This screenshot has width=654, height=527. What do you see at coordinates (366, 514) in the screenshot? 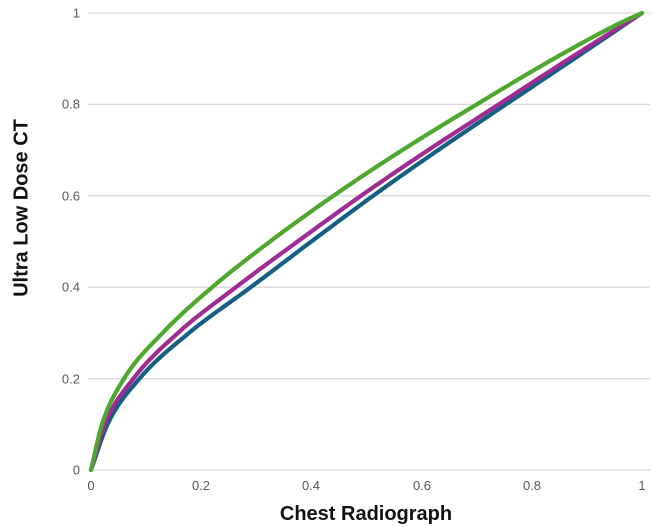
I see `x-axis-title: Chest Radiograph` at bounding box center [366, 514].